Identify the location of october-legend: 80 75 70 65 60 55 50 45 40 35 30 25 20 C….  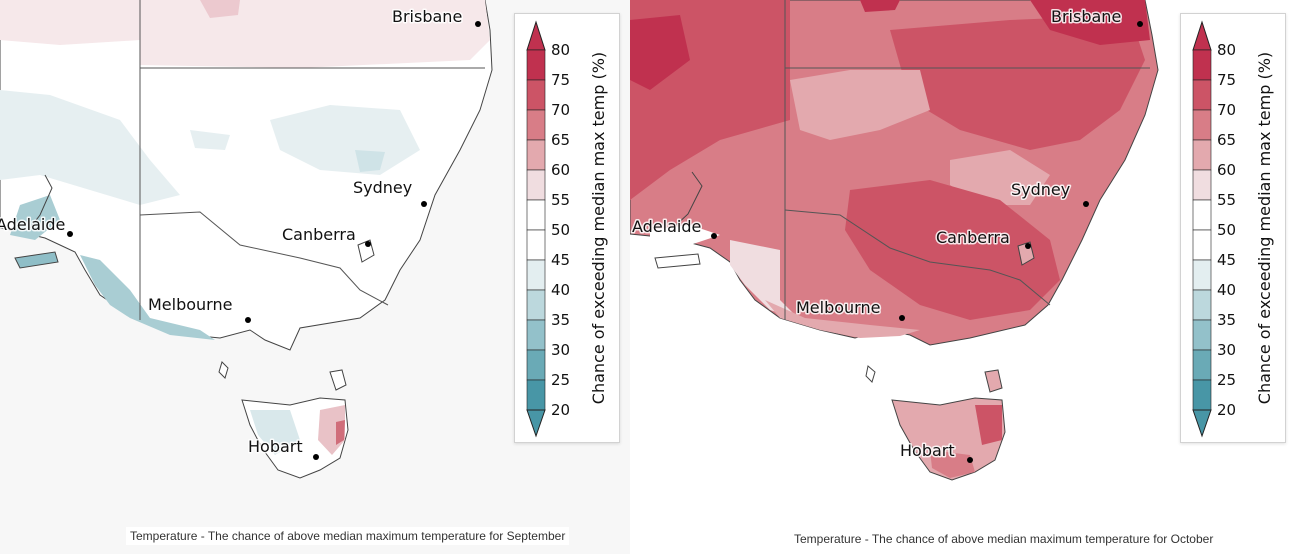
(1233, 228).